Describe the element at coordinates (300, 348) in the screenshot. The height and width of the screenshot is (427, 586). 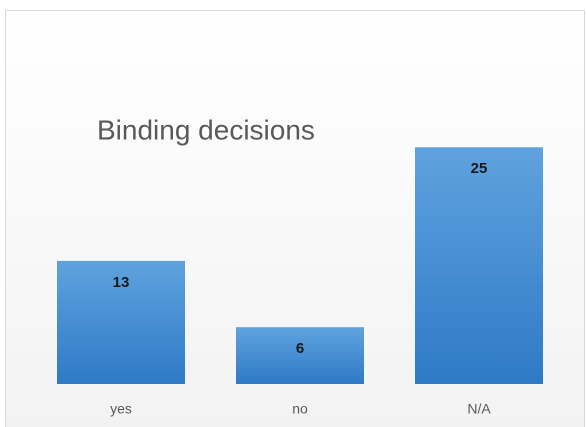
I see `data-label: 6` at that location.